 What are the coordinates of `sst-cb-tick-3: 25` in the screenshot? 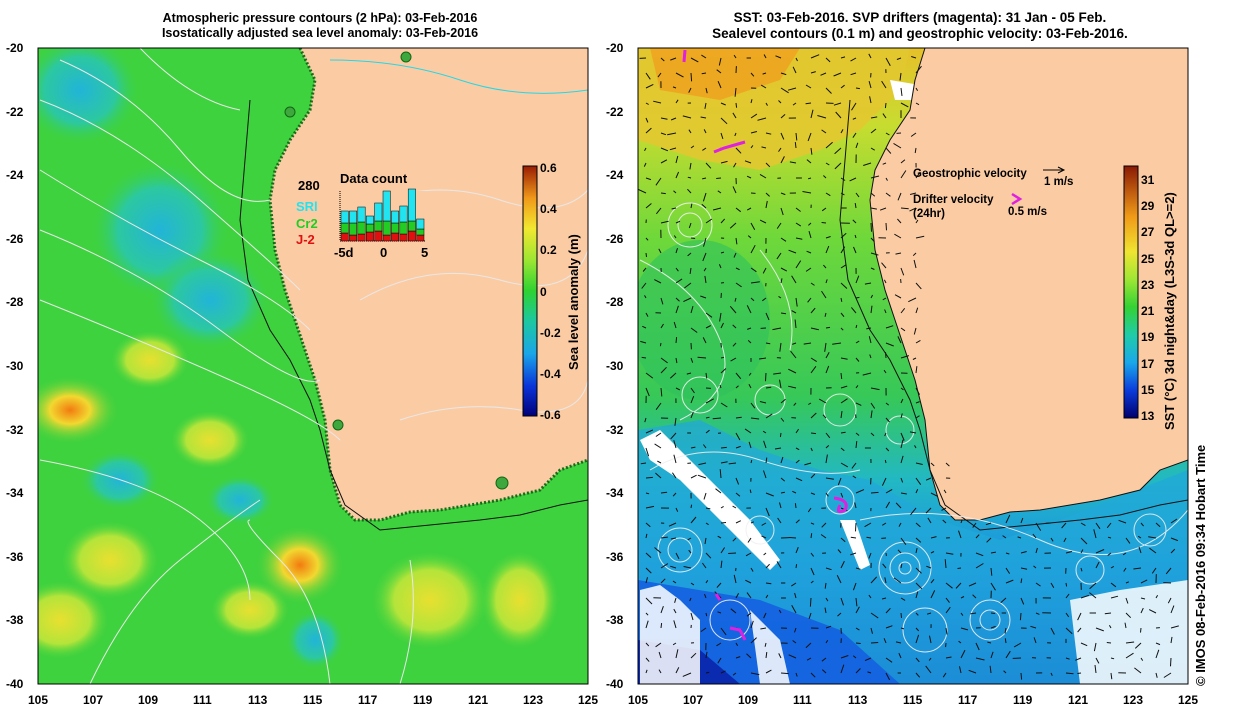 It's located at (1148, 258).